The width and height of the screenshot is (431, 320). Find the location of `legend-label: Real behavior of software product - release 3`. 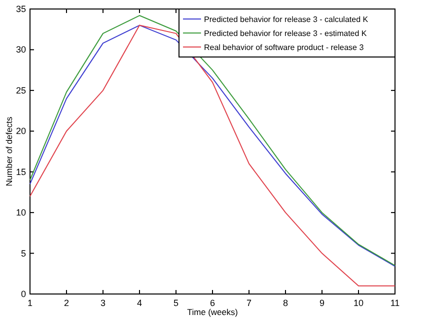

legend-label: Real behavior of software product - release 3 is located at coordinates (284, 47).